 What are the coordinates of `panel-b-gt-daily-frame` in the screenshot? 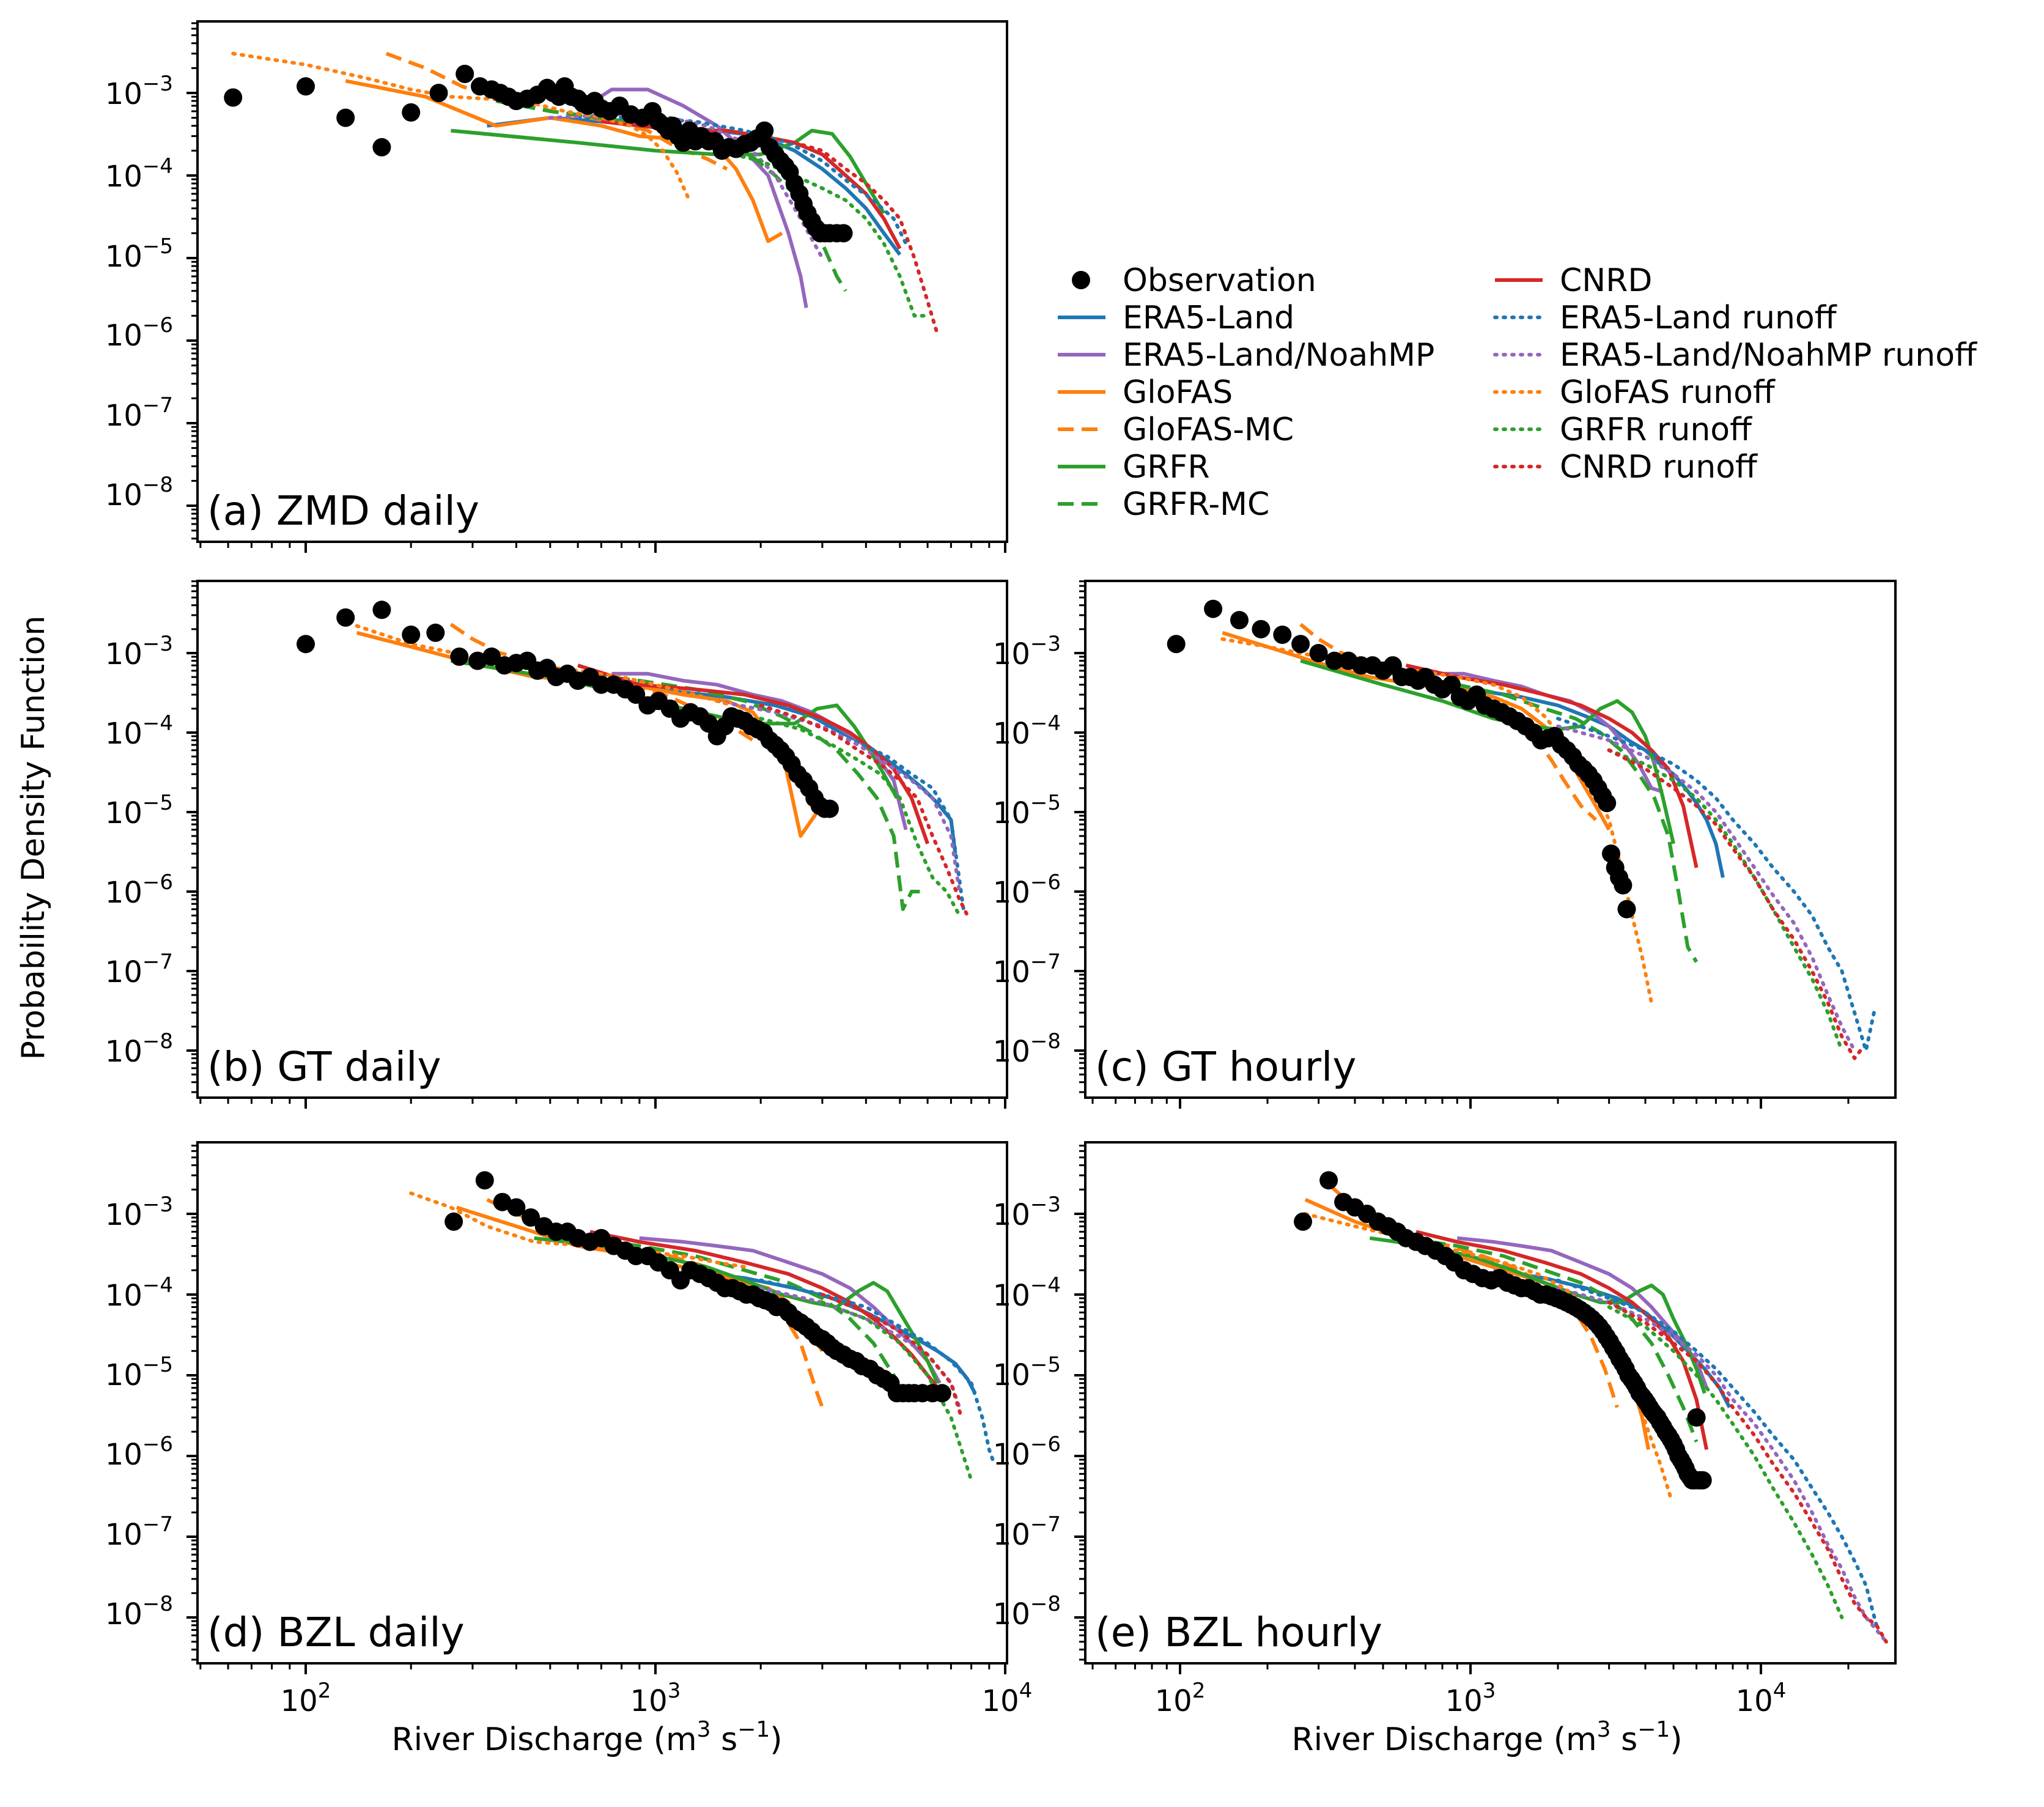 It's located at (602, 840).